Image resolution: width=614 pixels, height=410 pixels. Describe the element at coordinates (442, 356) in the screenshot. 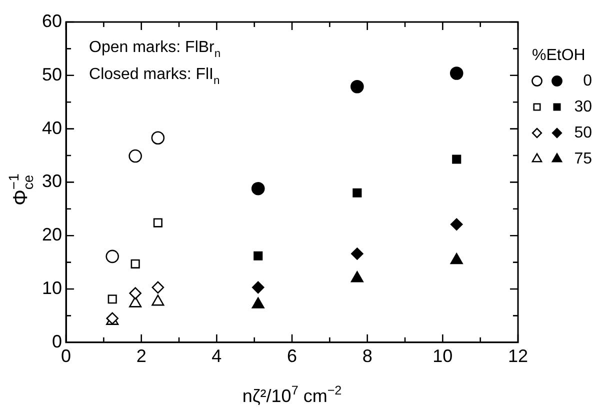

I see `x-tick-label: 10` at that location.